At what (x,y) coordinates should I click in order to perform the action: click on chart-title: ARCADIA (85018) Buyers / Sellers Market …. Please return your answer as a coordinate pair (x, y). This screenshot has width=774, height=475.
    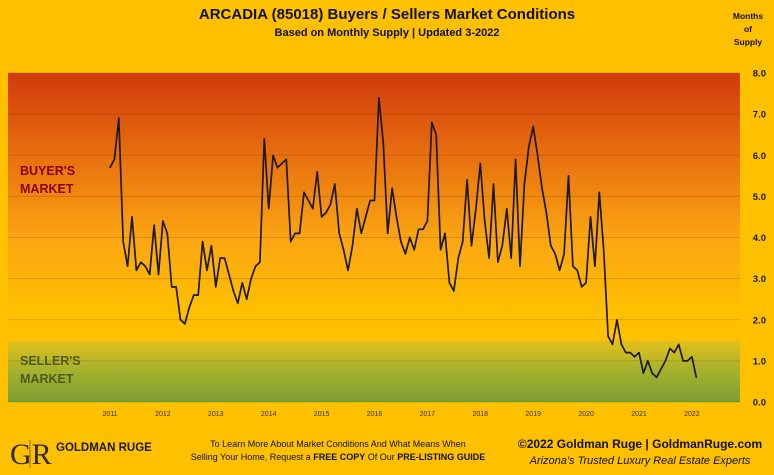
    Looking at the image, I should click on (387, 14).